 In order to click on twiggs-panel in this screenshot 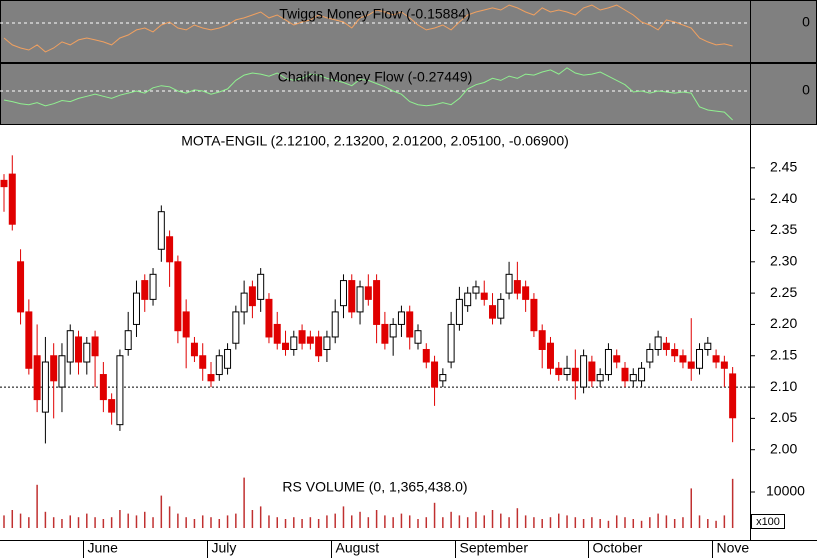, I will do `click(408, 31)`.